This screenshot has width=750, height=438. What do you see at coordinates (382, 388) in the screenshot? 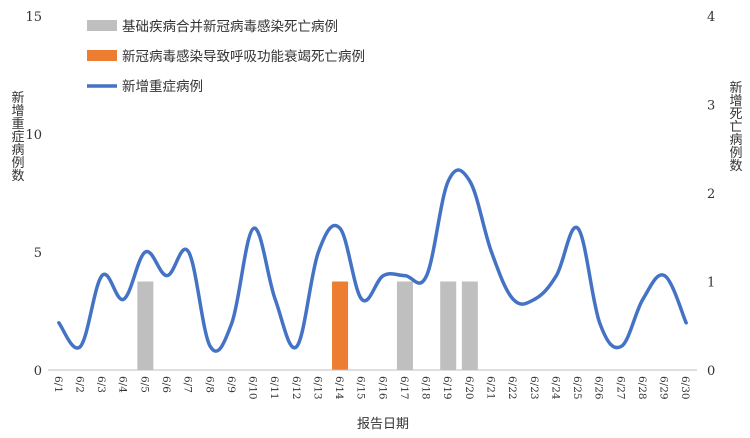
I see `x-tick-label: 6/16` at bounding box center [382, 388].